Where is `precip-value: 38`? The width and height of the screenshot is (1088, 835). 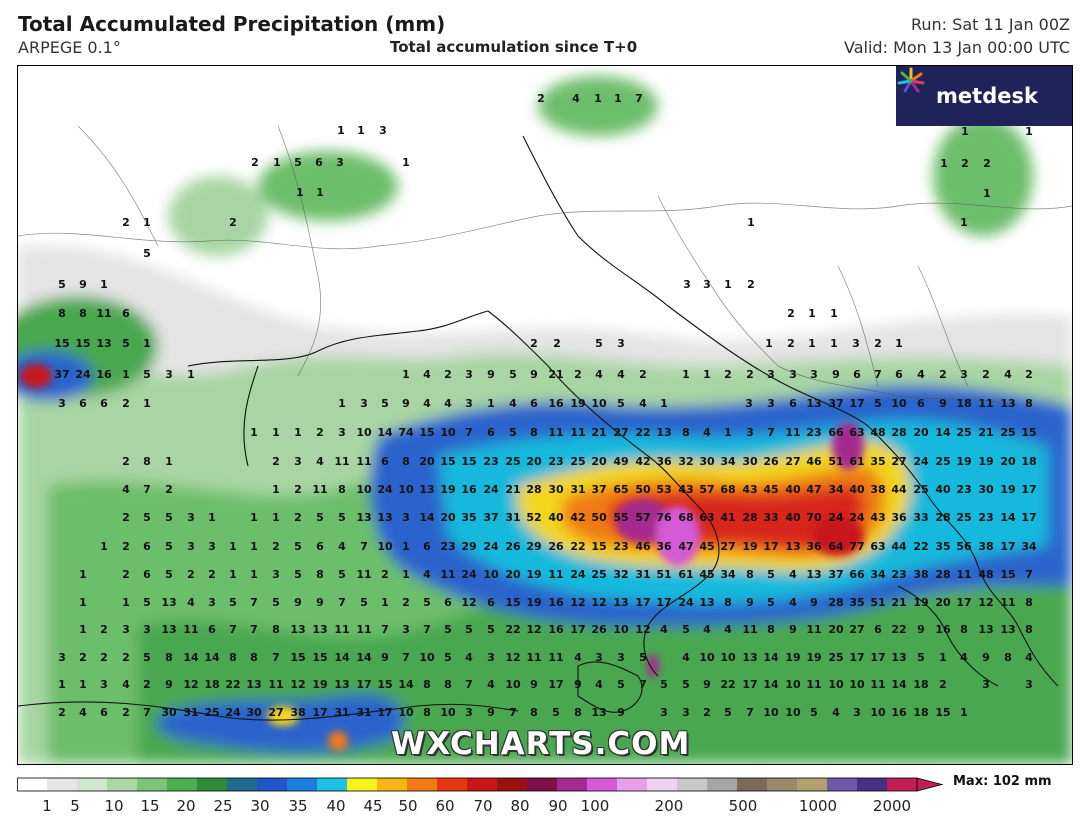 precip-value: 38 is located at coordinates (877, 489).